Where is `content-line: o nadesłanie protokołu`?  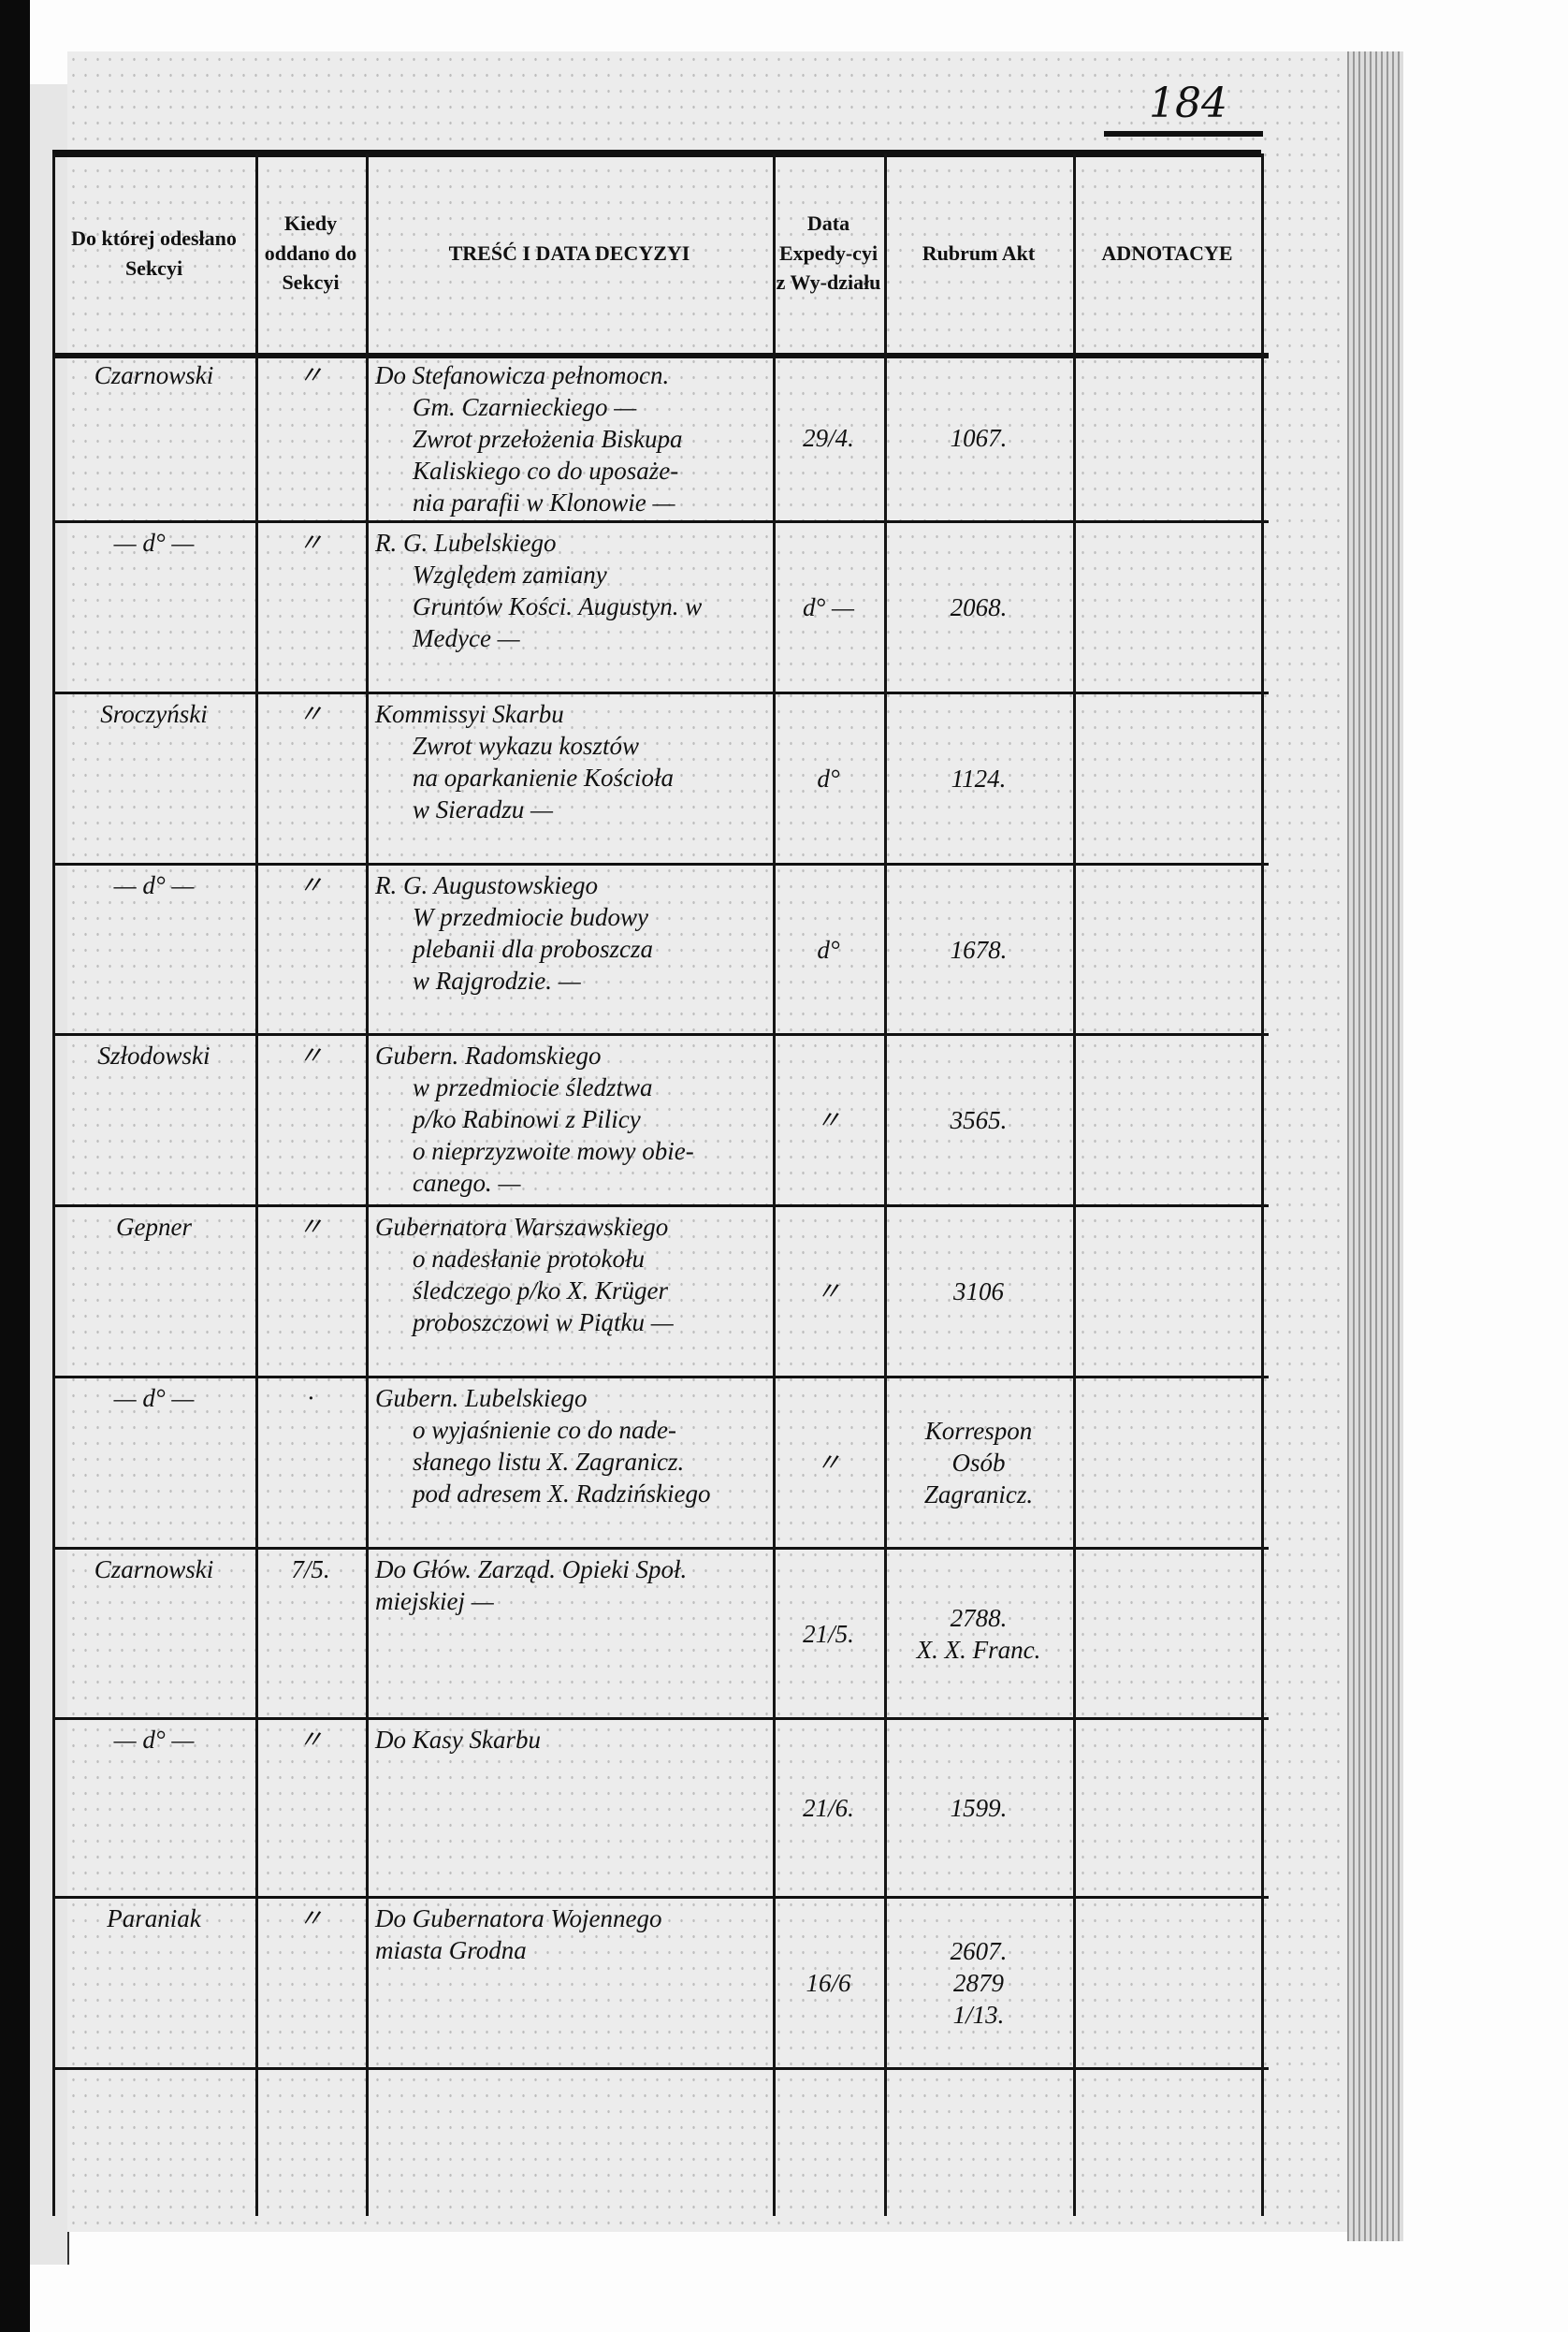
content-line: o nadesłanie protokołu is located at coordinates (529, 1259).